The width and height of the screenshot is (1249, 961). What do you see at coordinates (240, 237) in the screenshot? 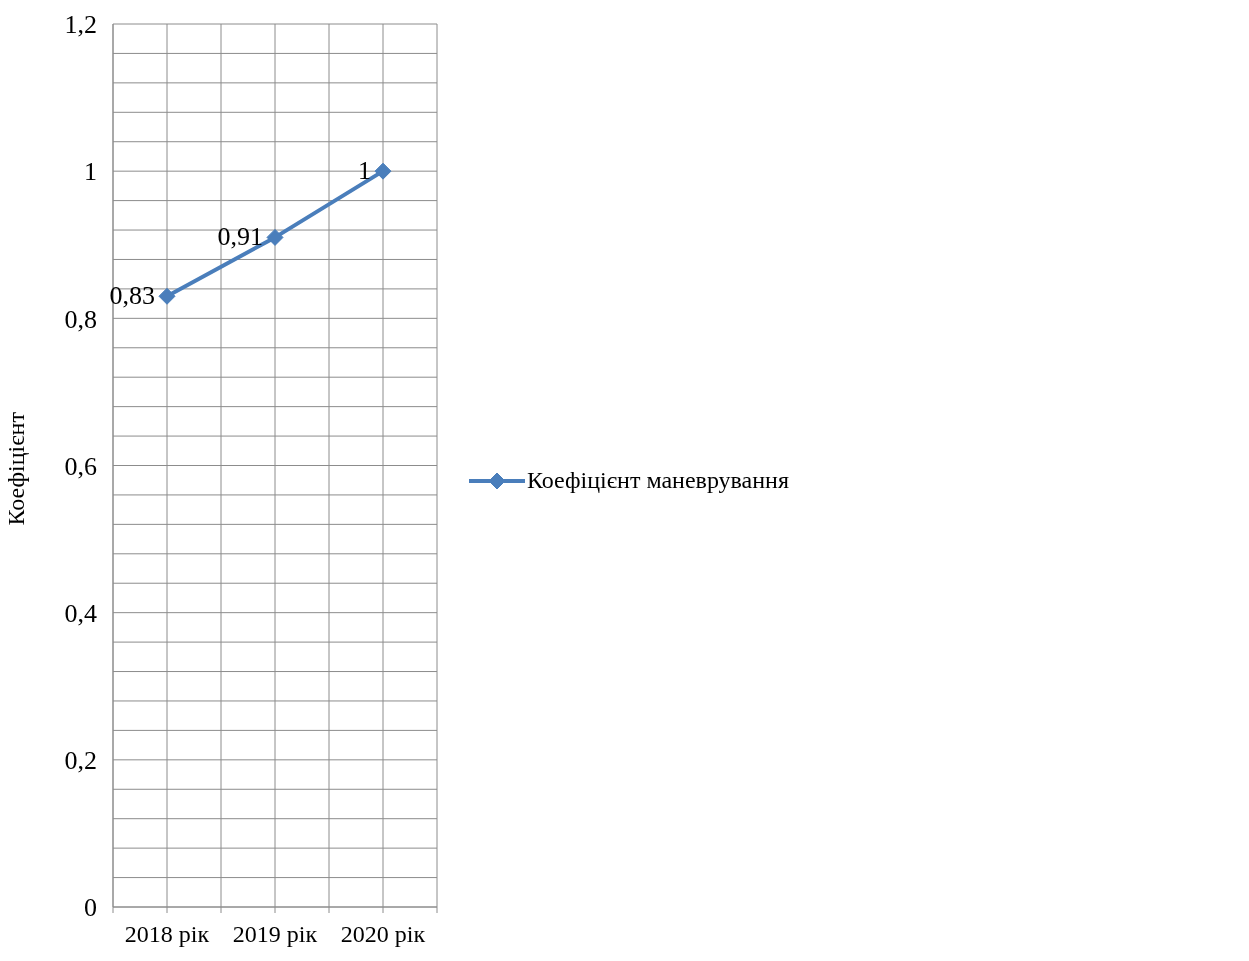
I see `data-label: 0,91` at bounding box center [240, 237].